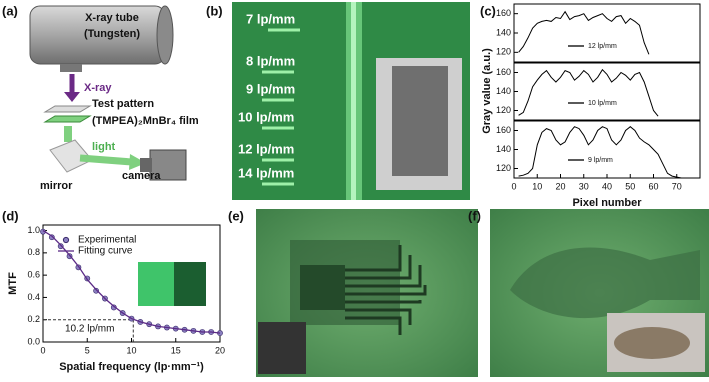 This screenshot has height=382, width=709. What do you see at coordinates (10, 10) in the screenshot?
I see `panel-label: (a)` at bounding box center [10, 10].